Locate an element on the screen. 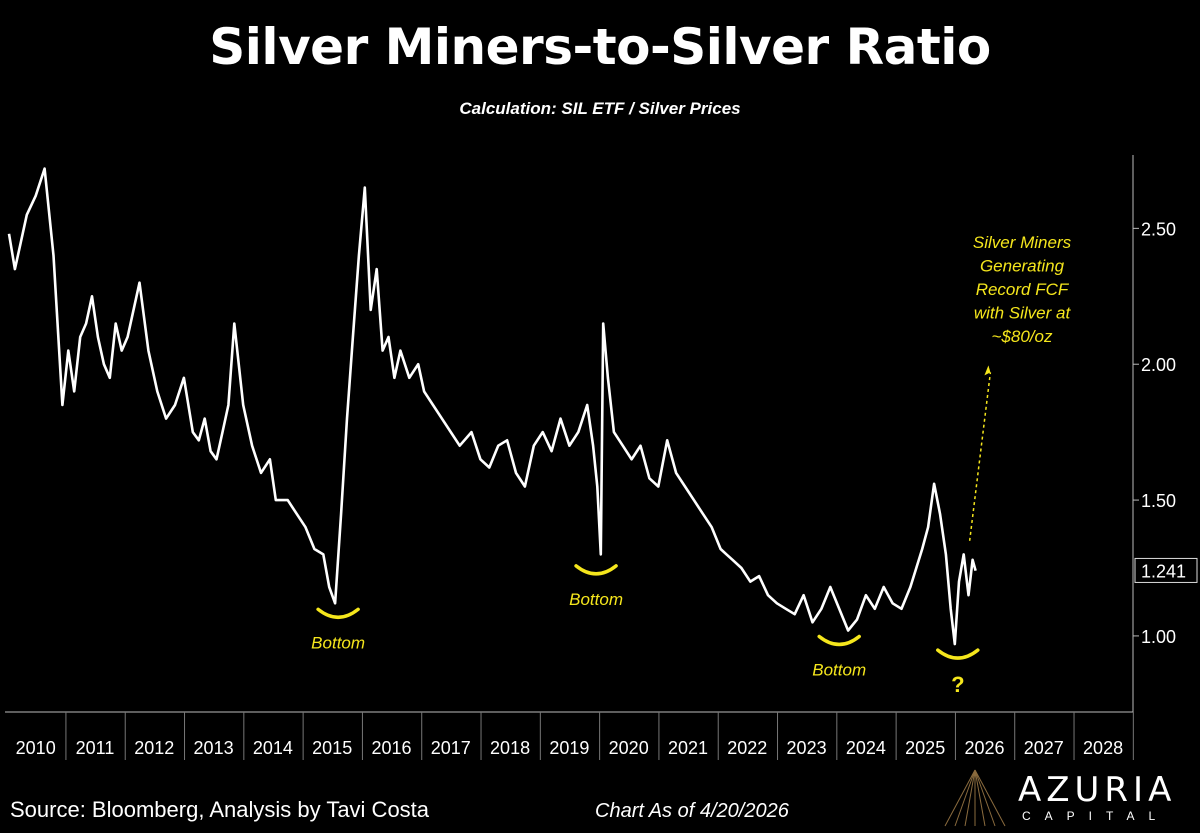 Image resolution: width=1200 pixels, height=833 pixels. callout-line: with Silver at is located at coordinates (1023, 313).